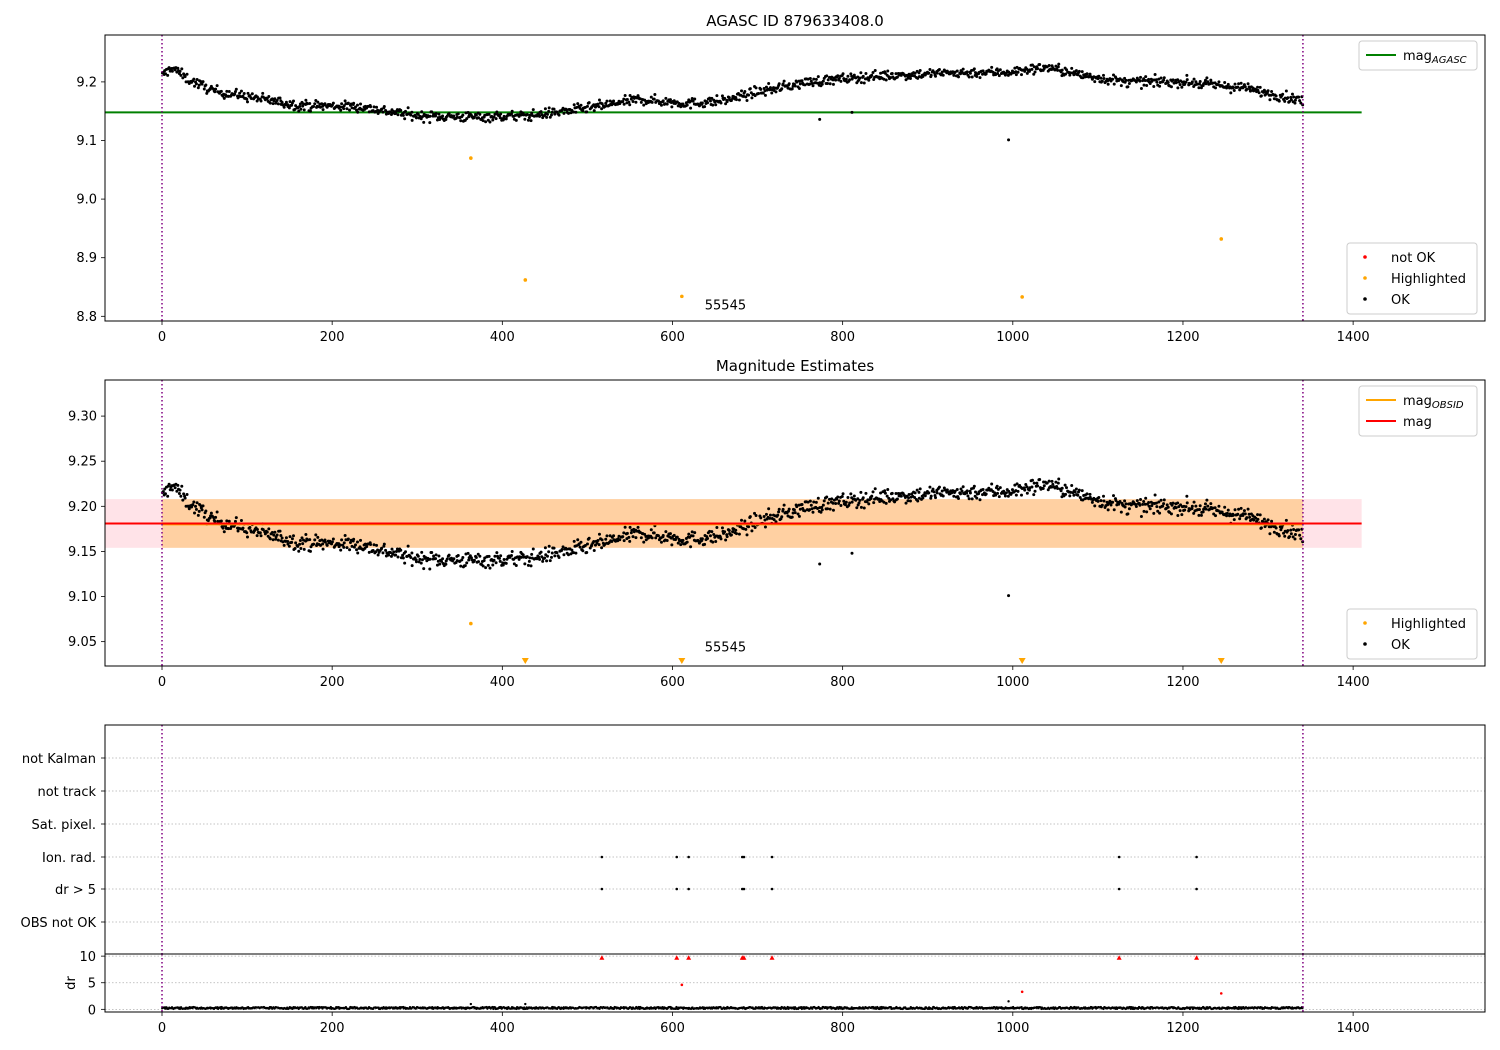 Image resolution: width=1500 pixels, height=1050 pixels. I want to click on dr-point, so click(471, 1004).